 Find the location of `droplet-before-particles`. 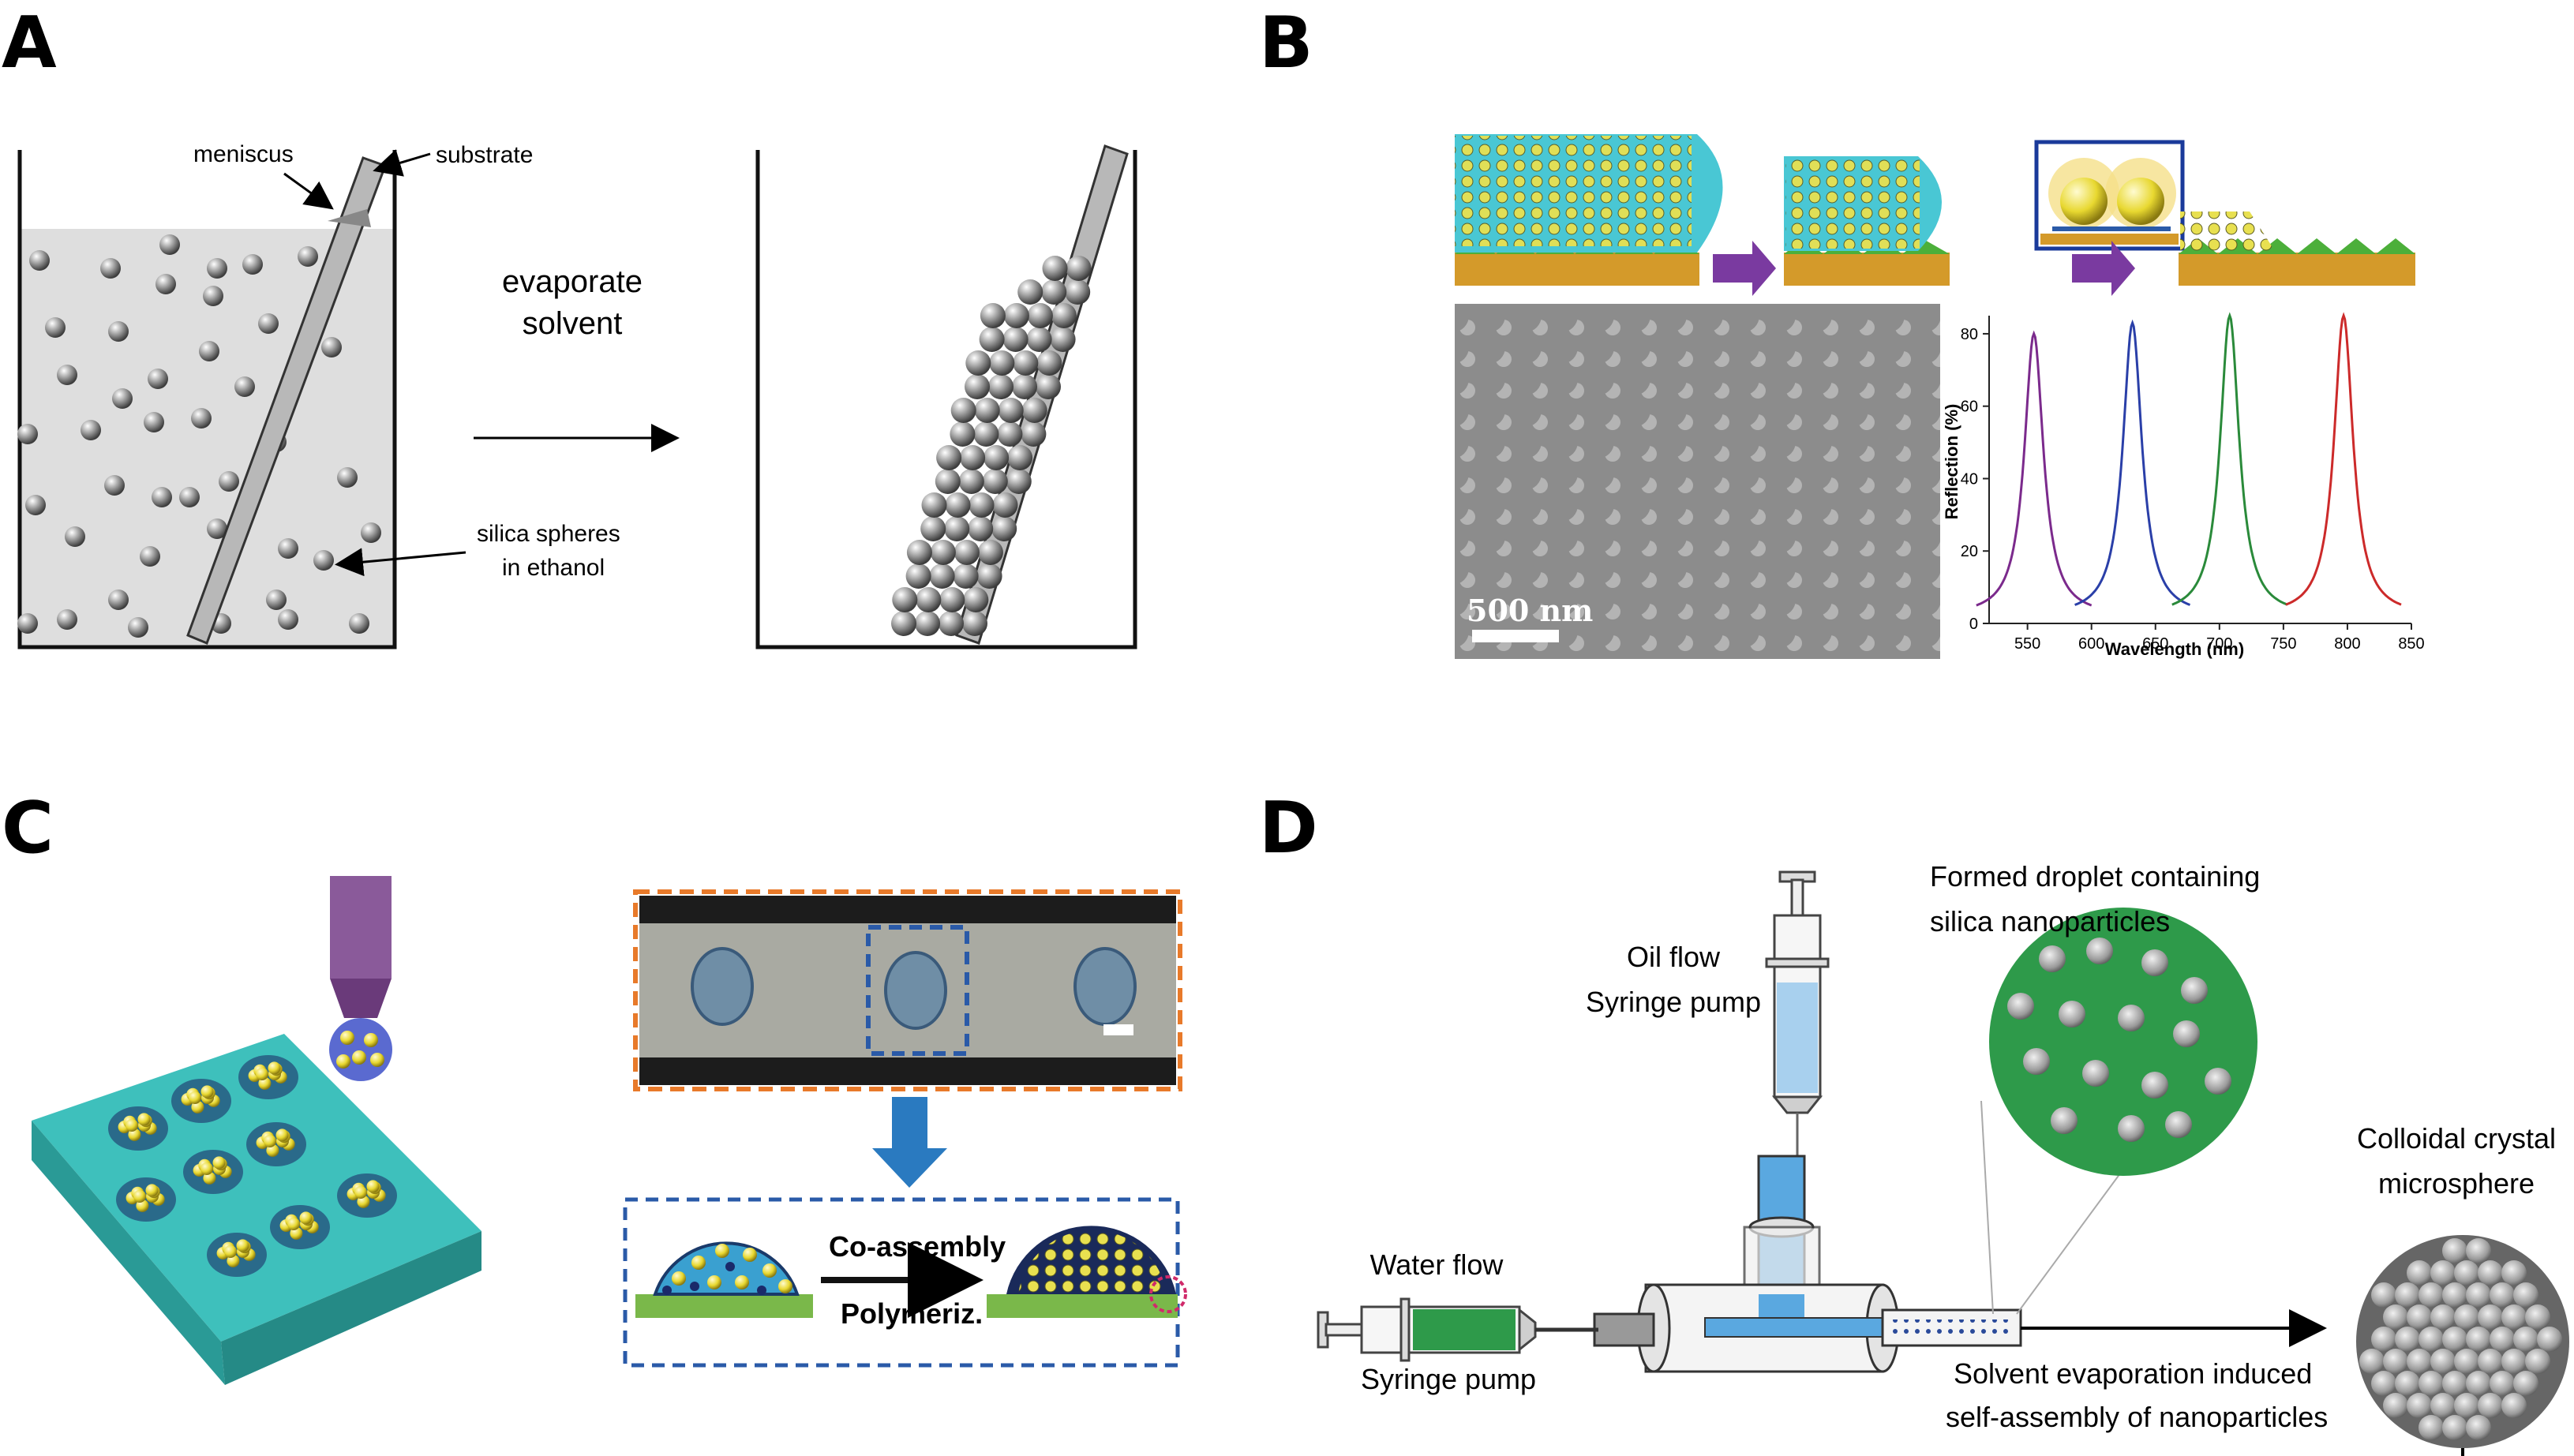

droplet-before-particles is located at coordinates (727, 1269).